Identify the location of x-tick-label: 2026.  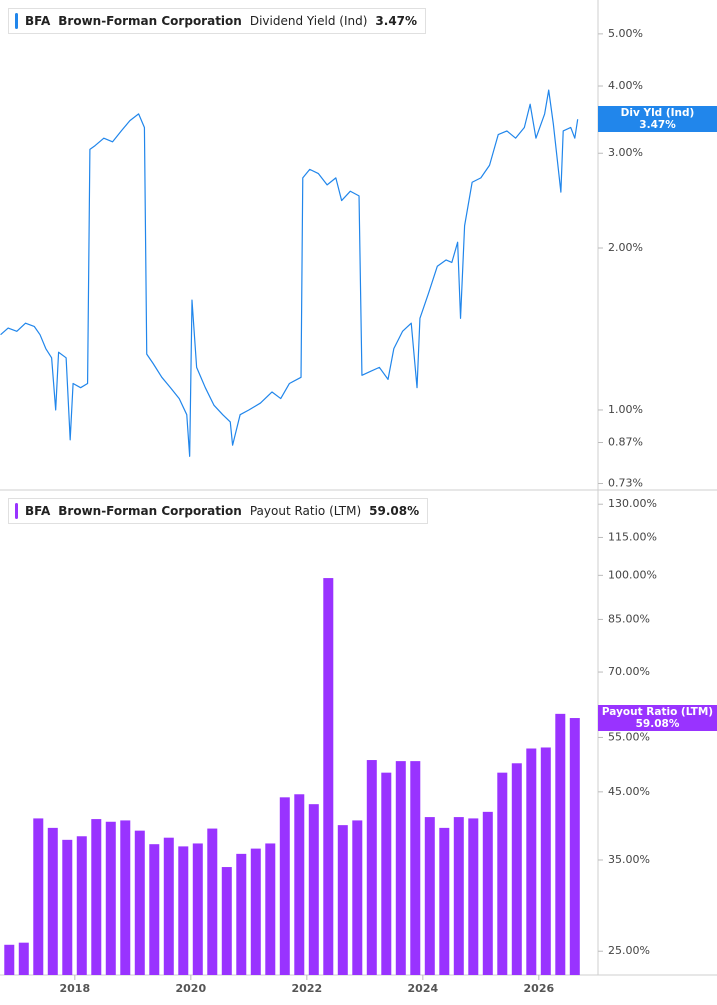
(539, 988).